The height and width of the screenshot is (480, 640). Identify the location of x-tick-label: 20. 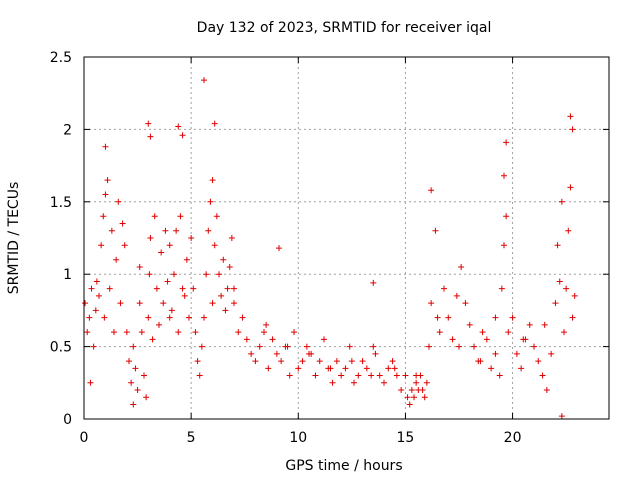
(513, 438).